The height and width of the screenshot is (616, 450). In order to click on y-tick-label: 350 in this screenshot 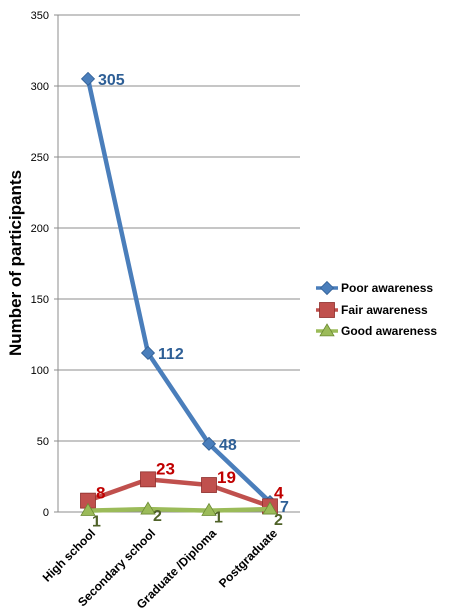, I will do `click(40, 16)`.